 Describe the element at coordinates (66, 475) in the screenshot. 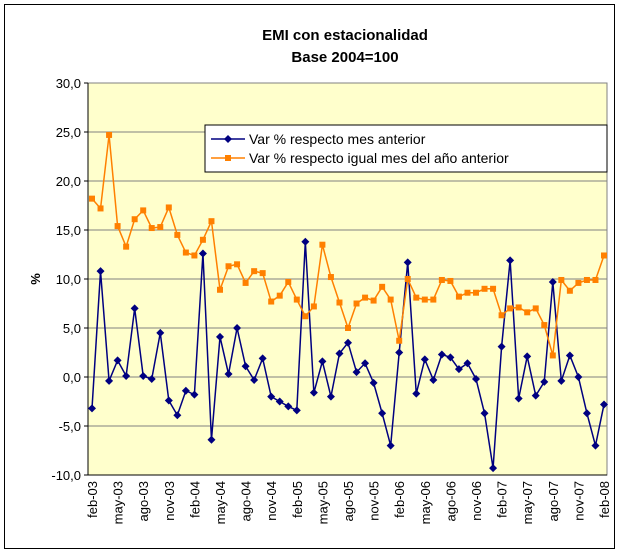

I see `y-tick-label: -10,0` at that location.